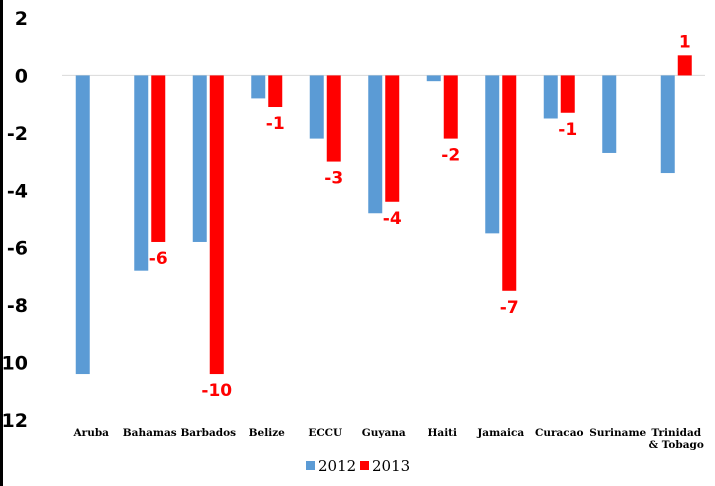 This screenshot has width=715, height=486. What do you see at coordinates (392, 138) in the screenshot?
I see `bar-2013-guyana` at bounding box center [392, 138].